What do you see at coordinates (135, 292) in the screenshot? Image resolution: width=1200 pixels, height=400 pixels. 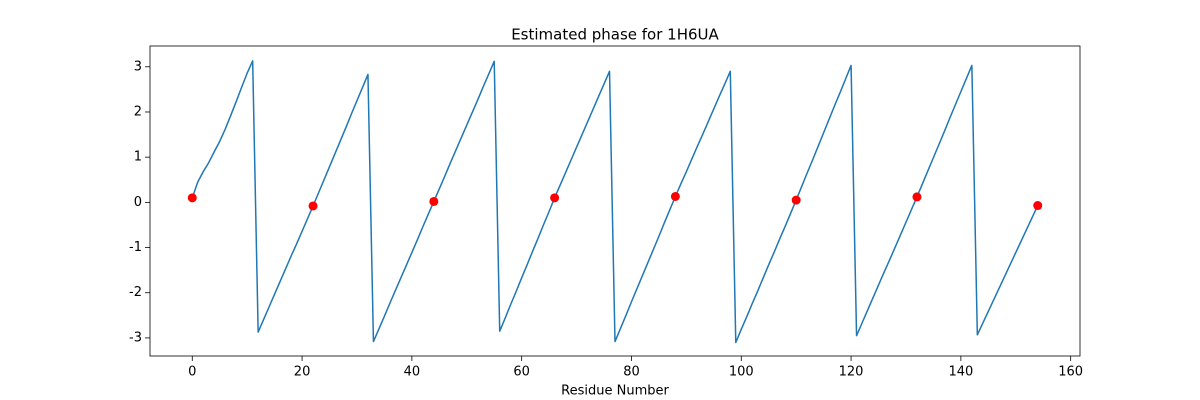 I see `y-tick-label: -2` at bounding box center [135, 292].